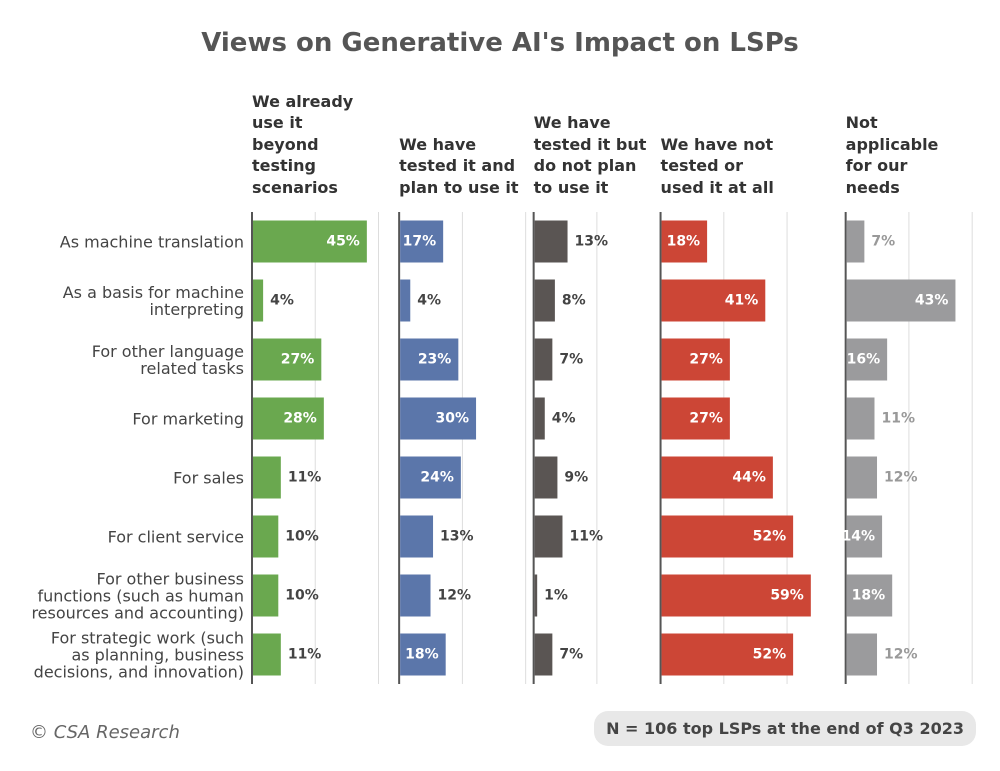 This screenshot has height=771, width=1000. Describe the element at coordinates (300, 419) in the screenshot. I see `value-label: 28%` at that location.